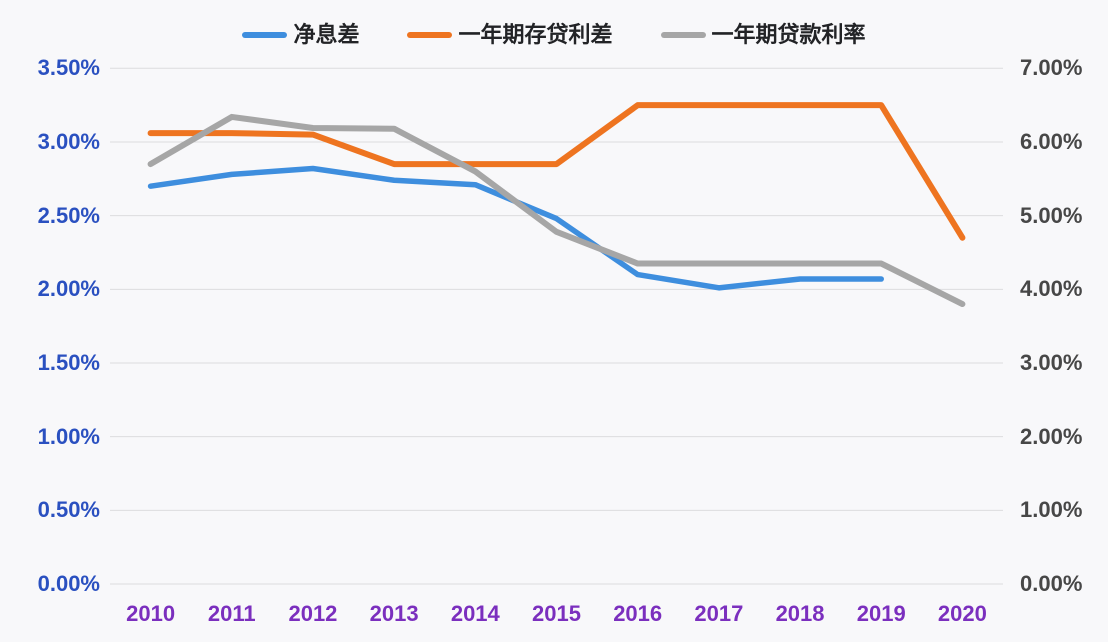  Describe the element at coordinates (151, 613) in the screenshot. I see `x-axis-tick-label: 2010` at that location.